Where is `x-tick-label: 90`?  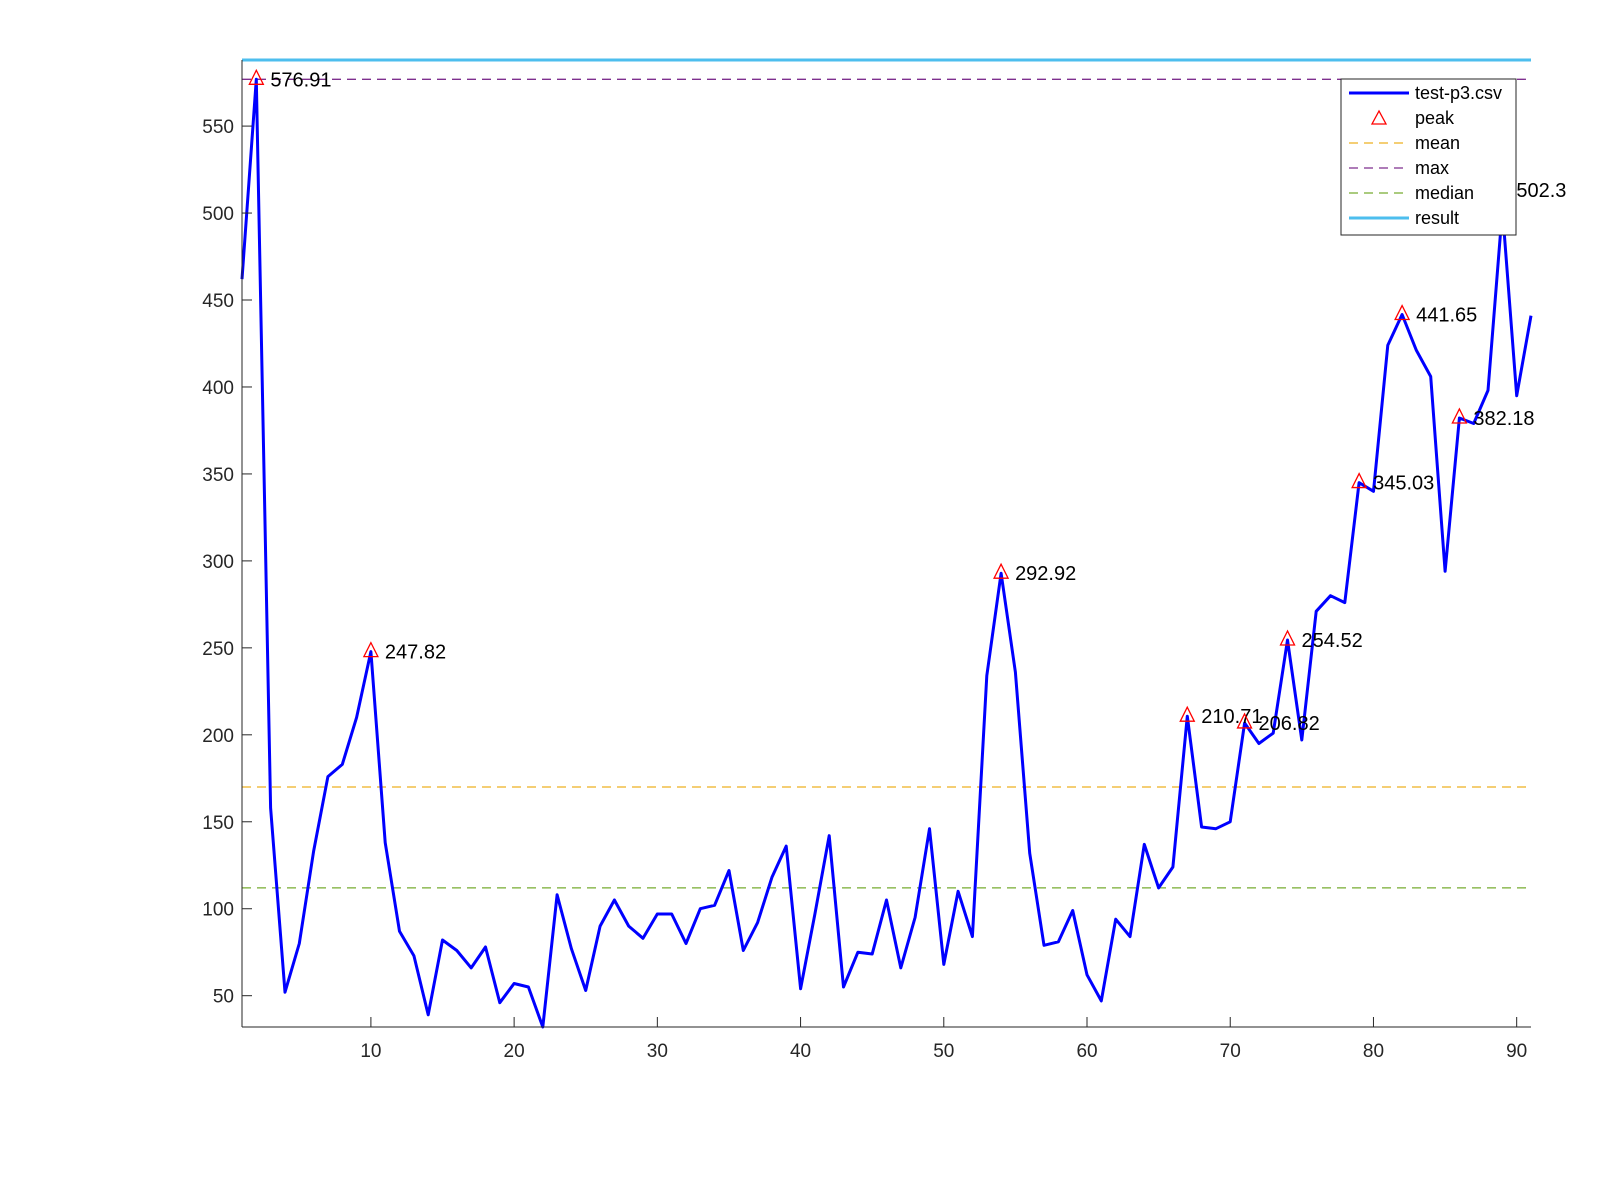
x-tick-label: 90 is located at coordinates (1516, 1051).